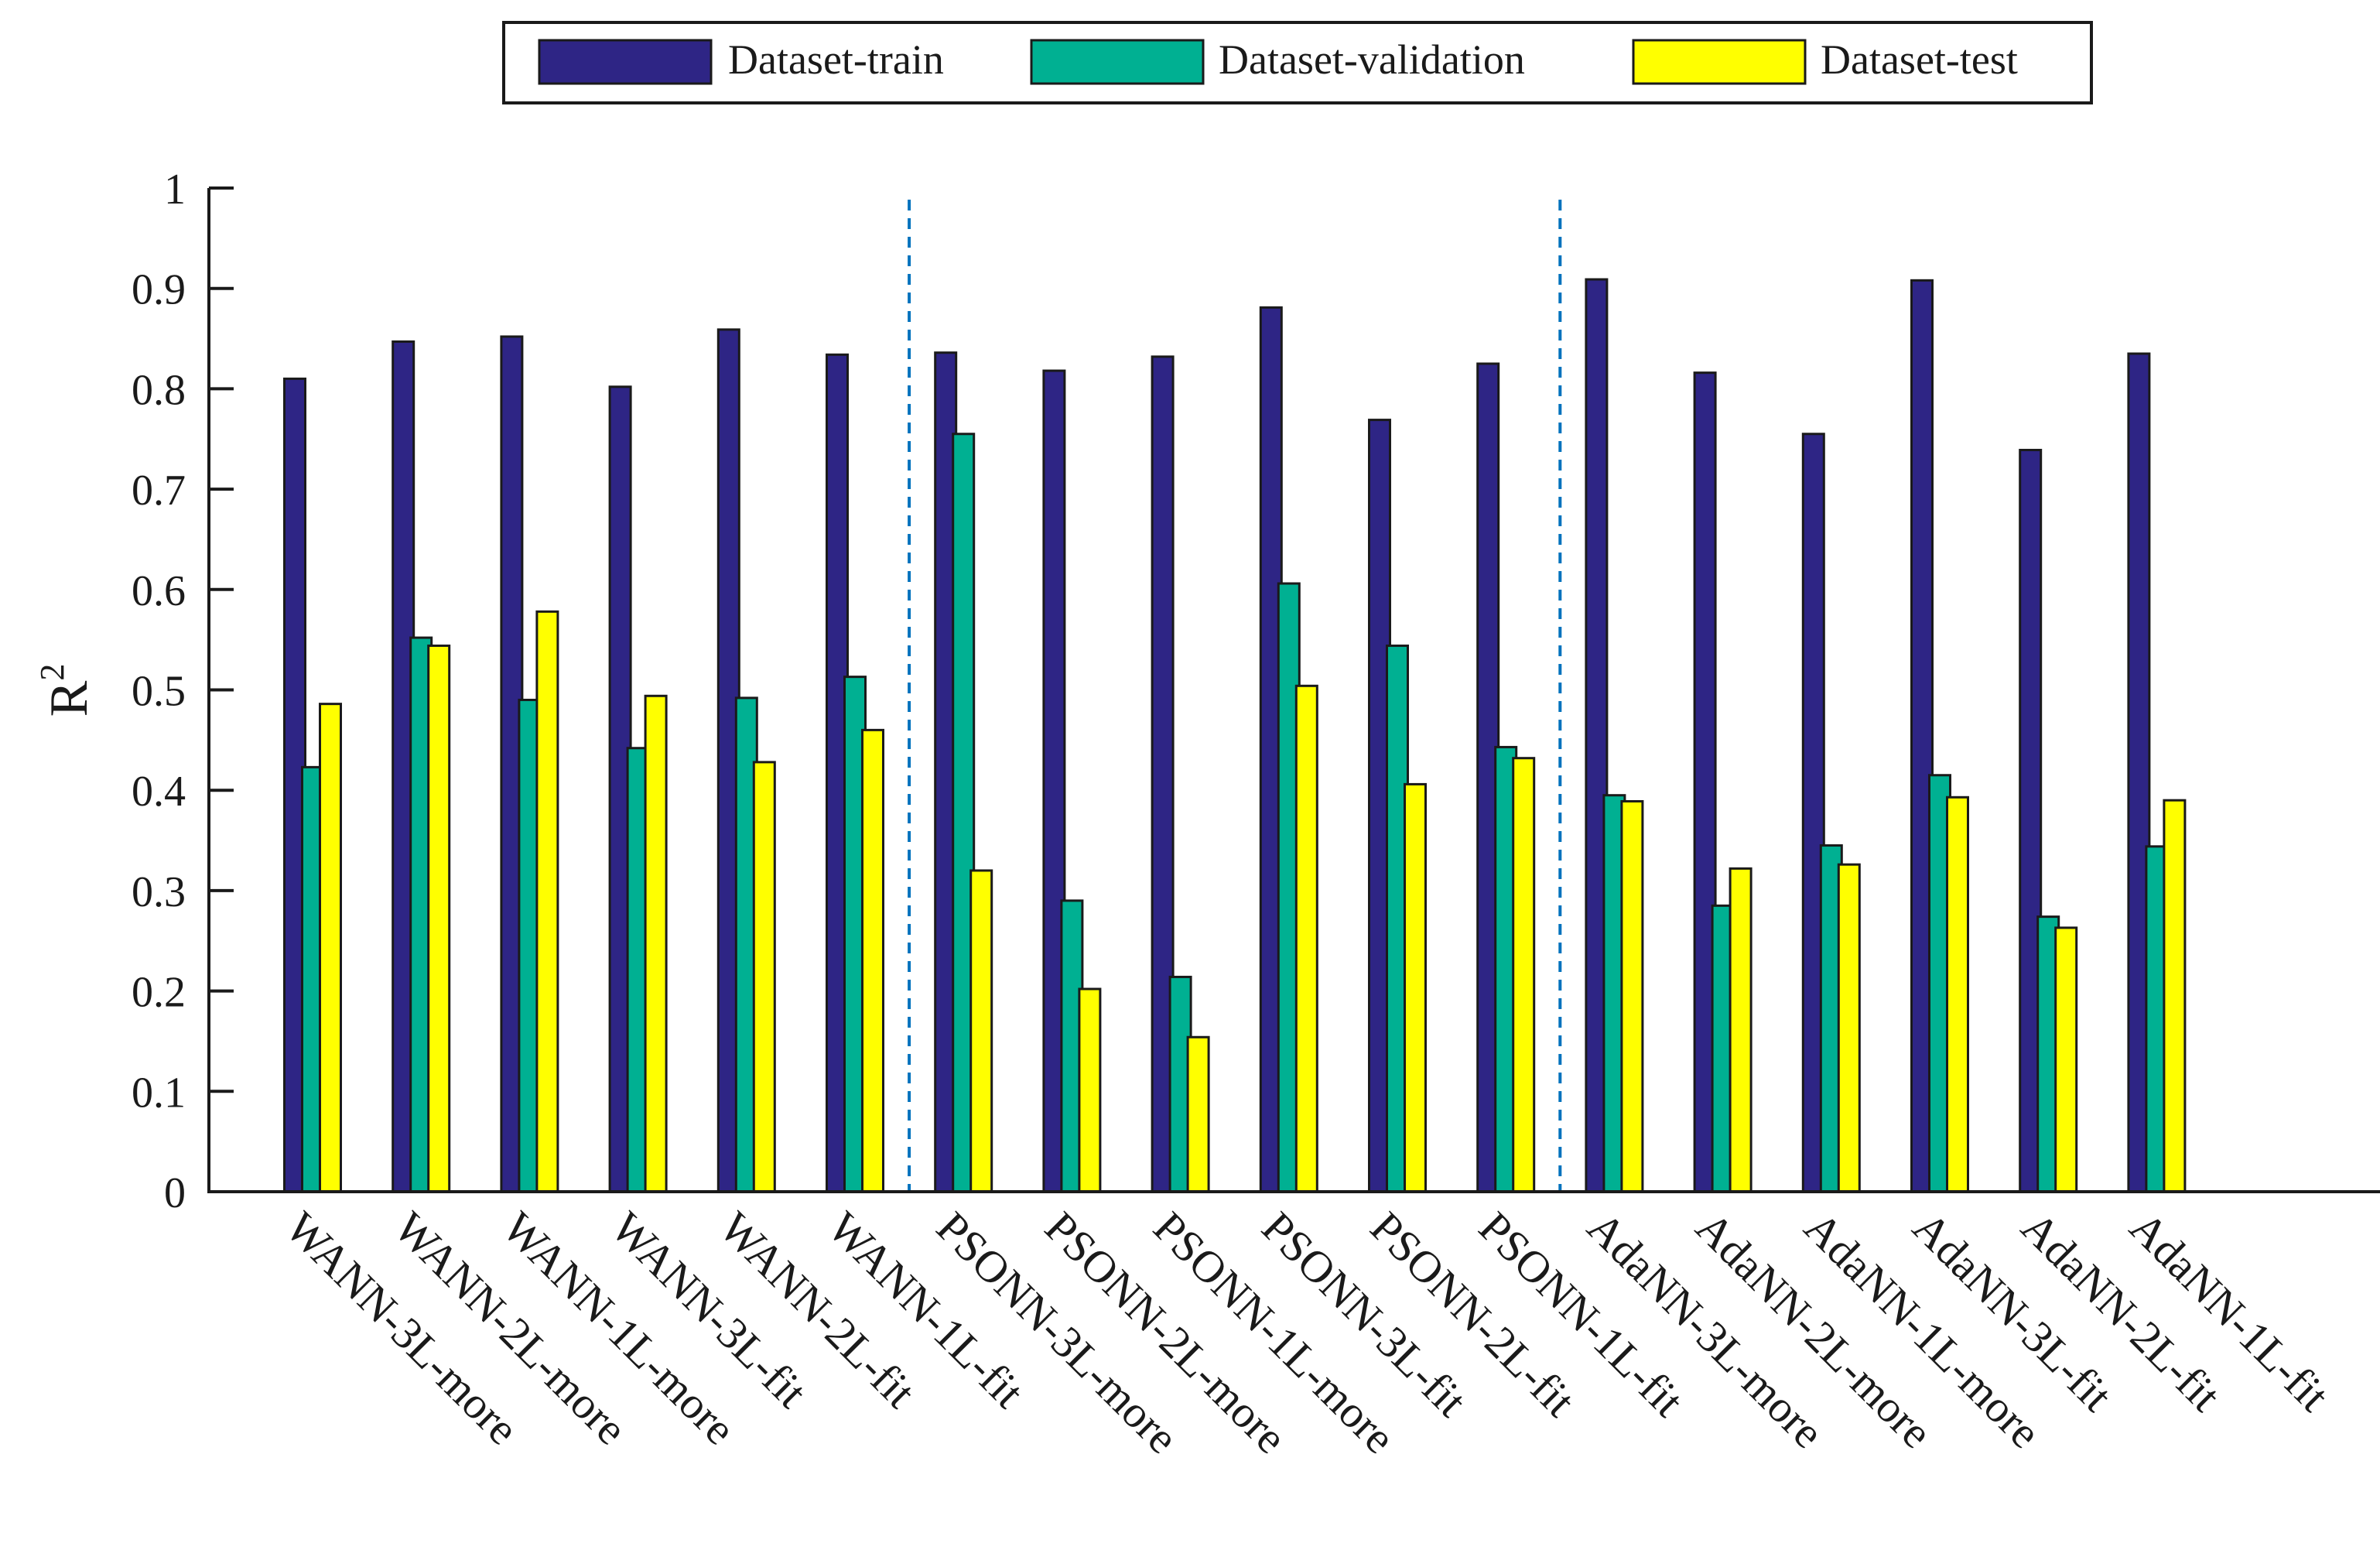 This screenshot has height=1550, width=2380. What do you see at coordinates (2175, 996) in the screenshot?
I see `bar-dataset-test-adann-1l-fit` at bounding box center [2175, 996].